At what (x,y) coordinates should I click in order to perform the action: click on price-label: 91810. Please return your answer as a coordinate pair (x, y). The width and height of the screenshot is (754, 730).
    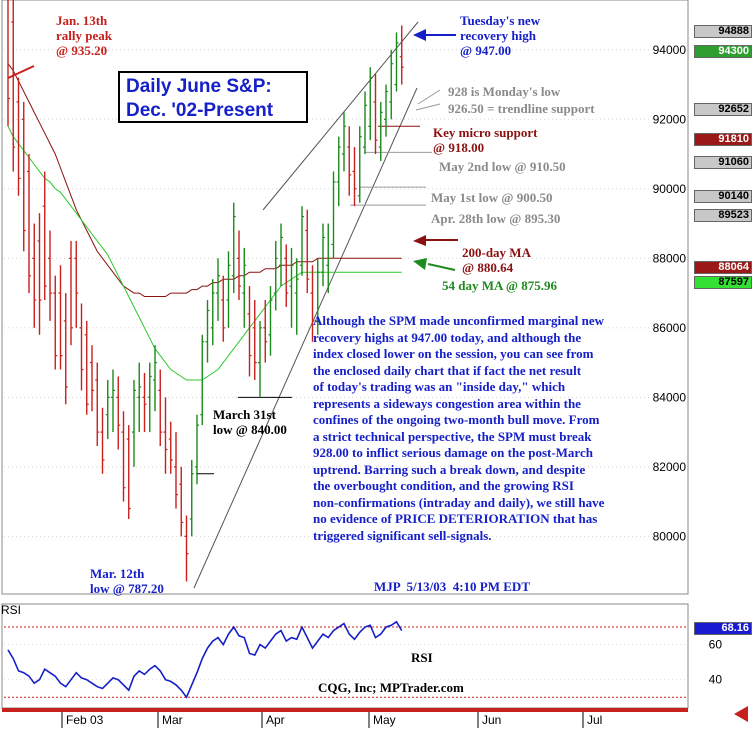
    Looking at the image, I should click on (723, 139).